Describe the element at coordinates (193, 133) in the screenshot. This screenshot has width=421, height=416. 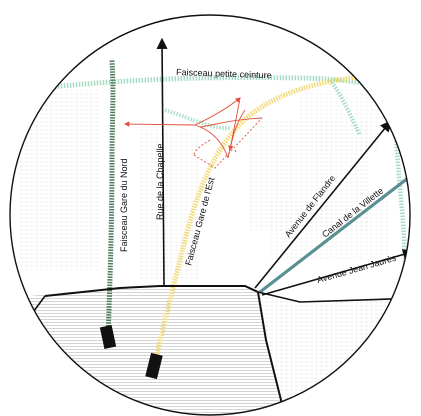
I see `interchange` at that location.